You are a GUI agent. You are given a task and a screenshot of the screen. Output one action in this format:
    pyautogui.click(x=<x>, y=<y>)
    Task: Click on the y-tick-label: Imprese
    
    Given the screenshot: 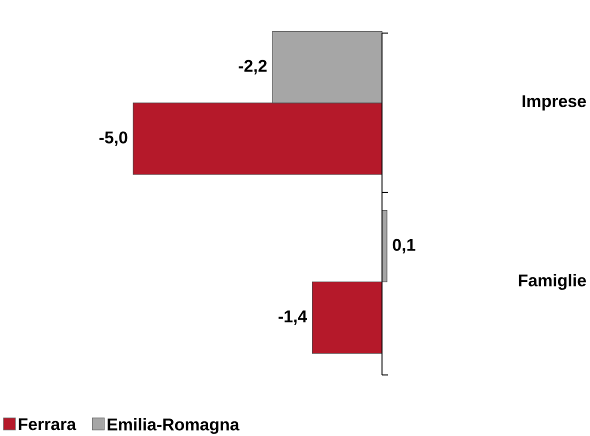 What is the action you would take?
    pyautogui.click(x=554, y=102)
    